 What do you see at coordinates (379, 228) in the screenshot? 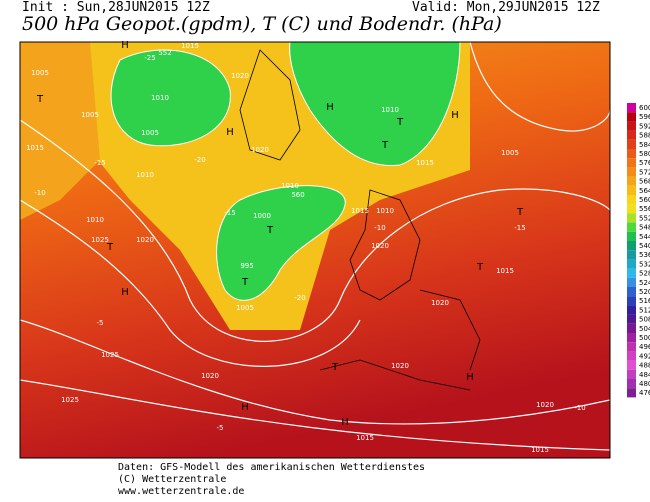
I see `contour-label: -10` at bounding box center [379, 228].